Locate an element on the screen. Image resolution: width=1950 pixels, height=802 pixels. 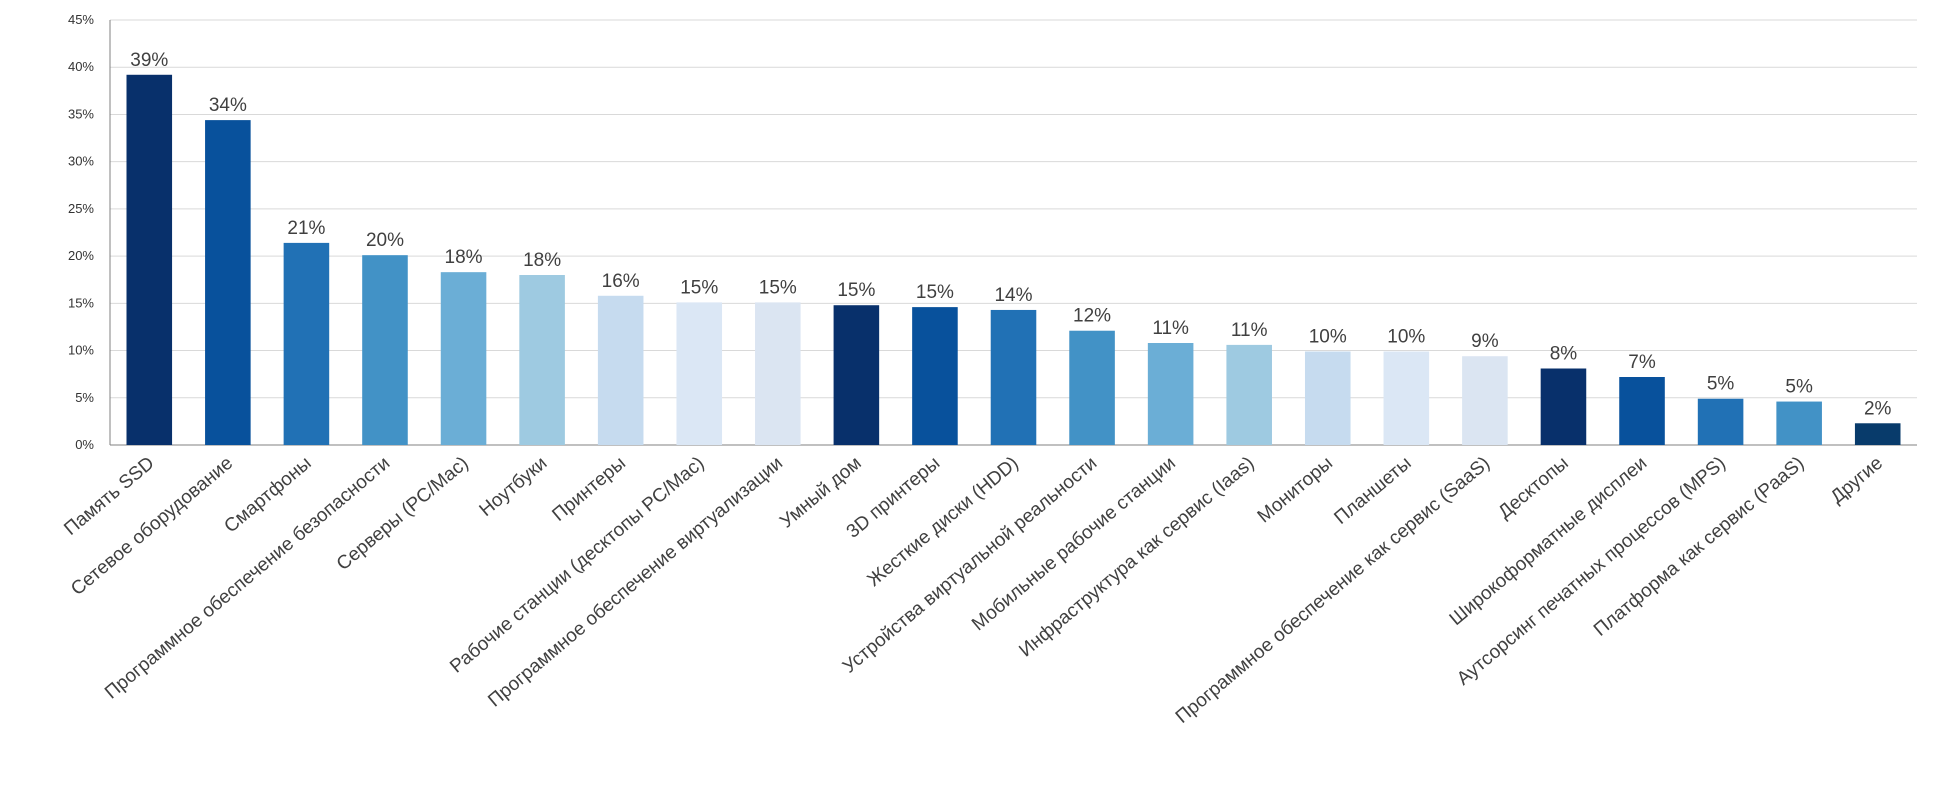
y-tick-label: 30% is located at coordinates (81, 161).